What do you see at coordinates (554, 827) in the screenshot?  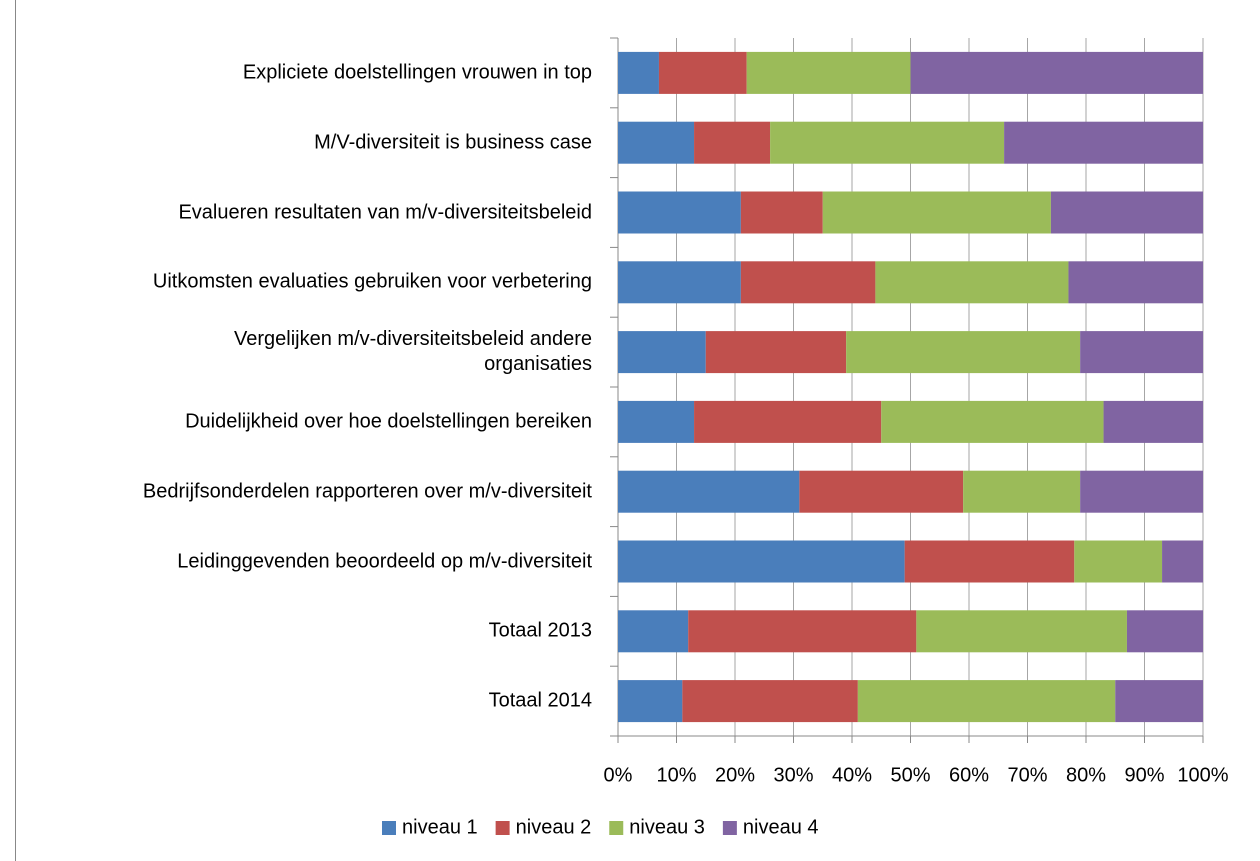 I see `legend-label: niveau 2` at bounding box center [554, 827].